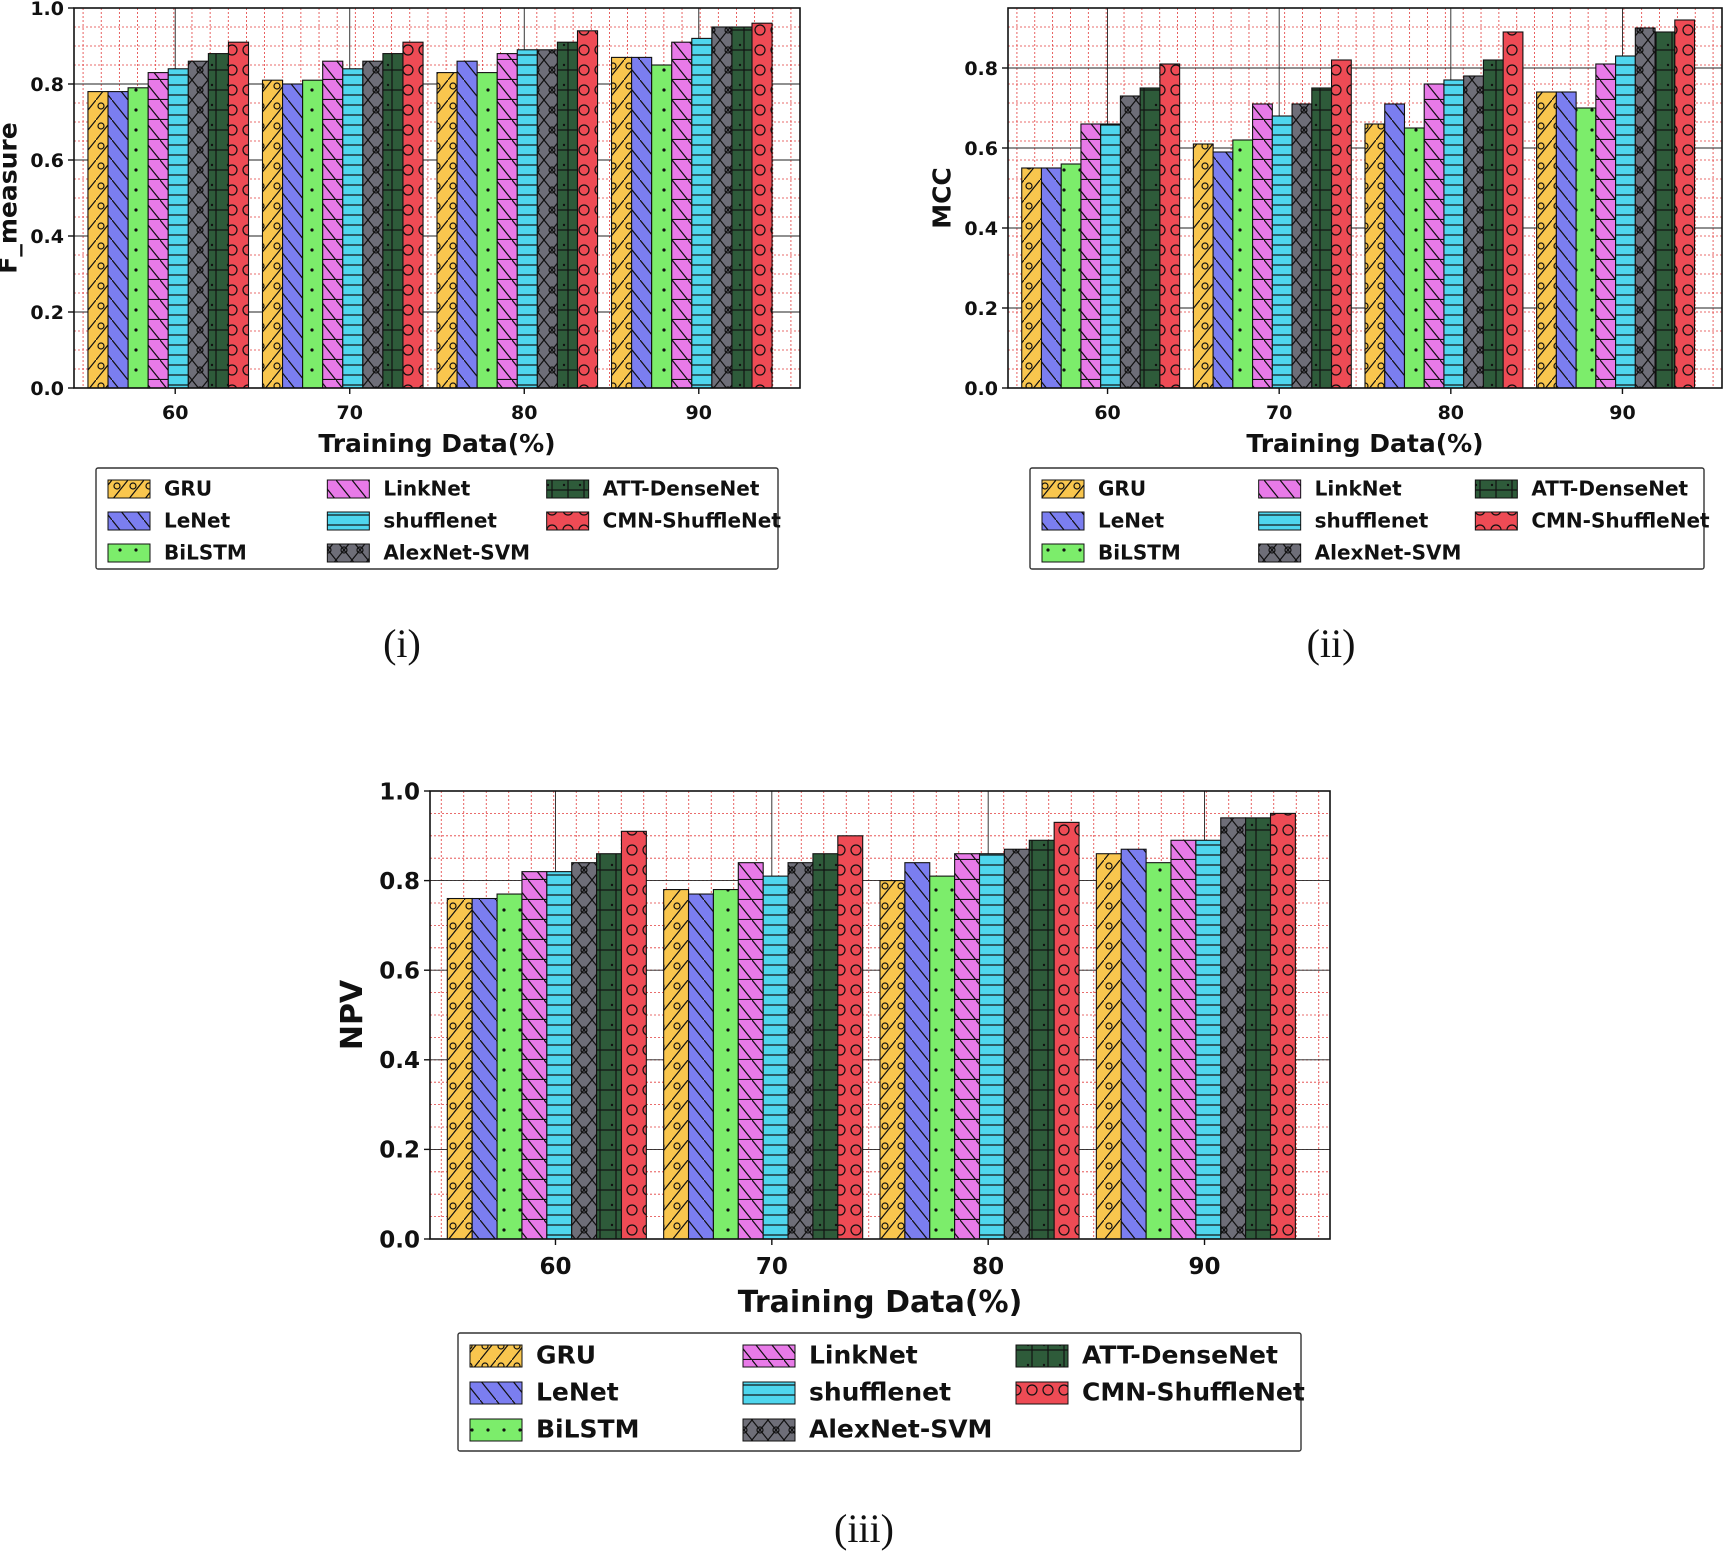  I want to click on legend-frame, so click(437, 518).